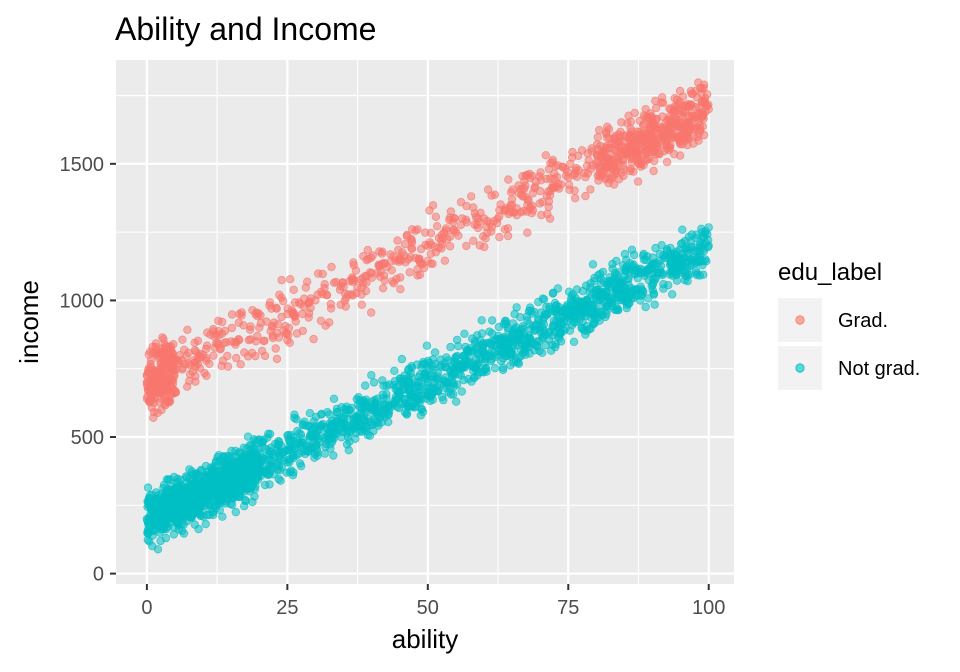 The image size is (960, 672). What do you see at coordinates (82, 301) in the screenshot?
I see `y-tick-label: 1000` at bounding box center [82, 301].